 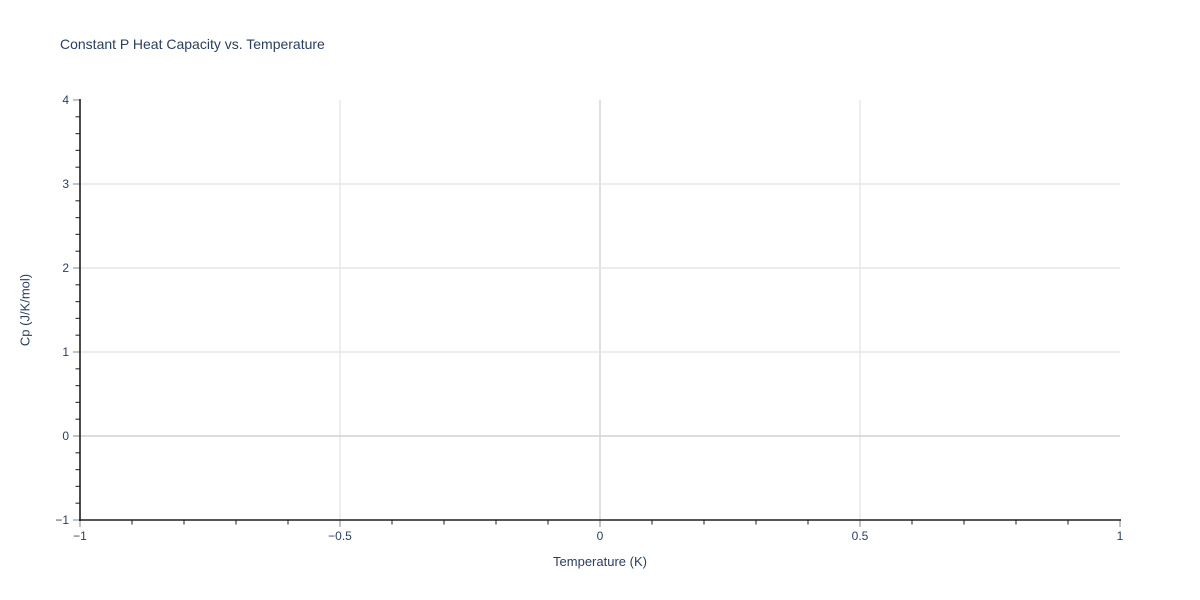 I want to click on y-tick-label: 3, so click(x=65, y=184).